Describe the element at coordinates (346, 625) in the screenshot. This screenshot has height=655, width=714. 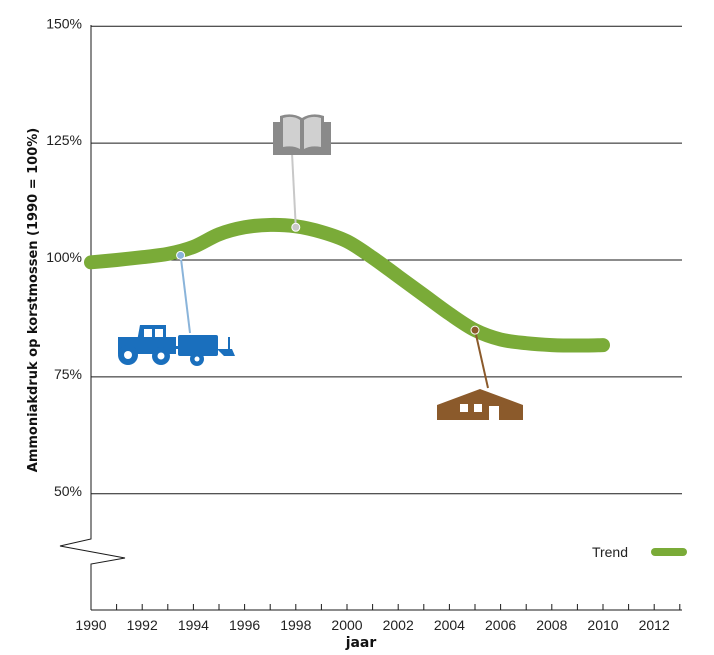
I see `x-tick-label: 2000` at that location.